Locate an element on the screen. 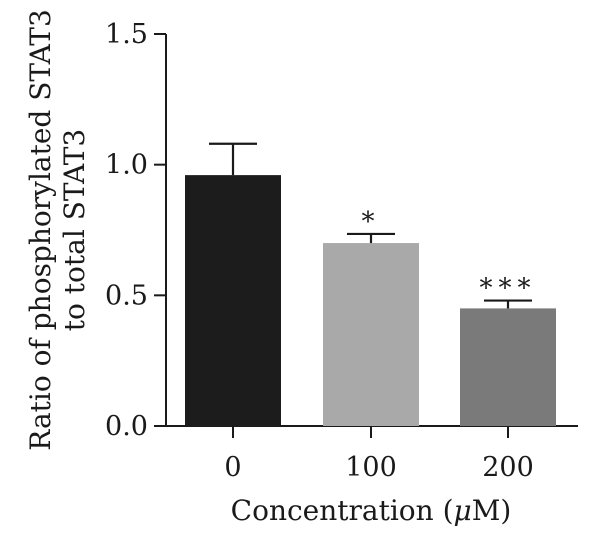  x-axis-title-prefix: Concentration ( is located at coordinates (342, 510).